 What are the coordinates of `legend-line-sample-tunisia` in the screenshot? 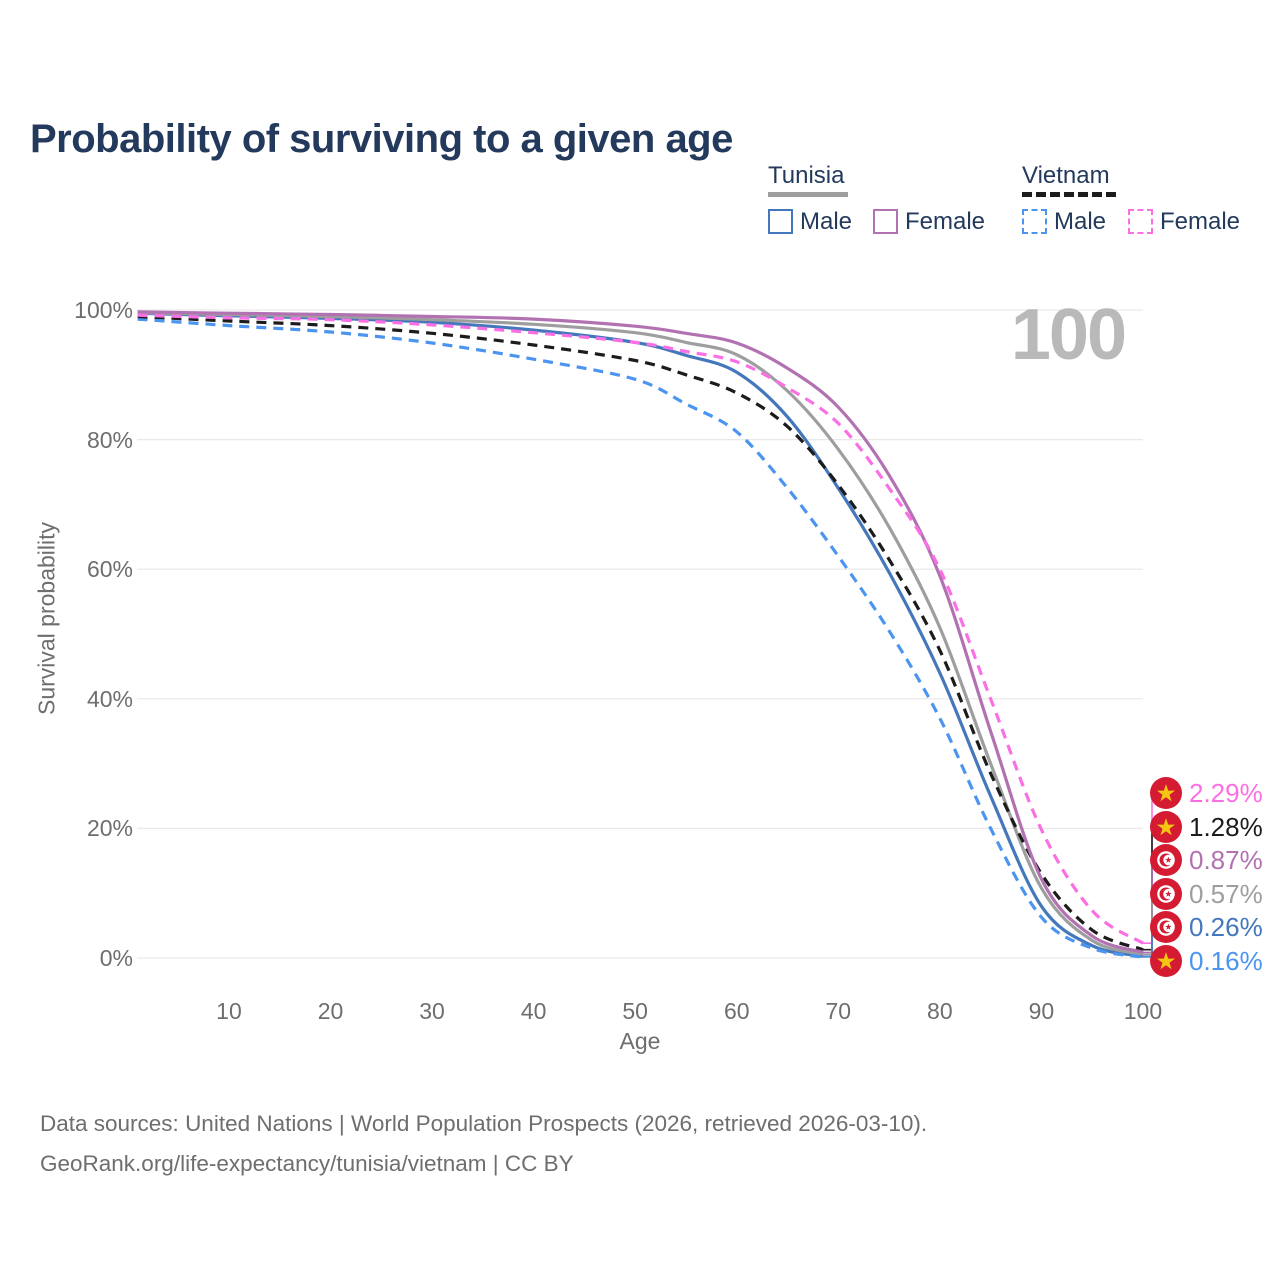 It's located at (808, 194).